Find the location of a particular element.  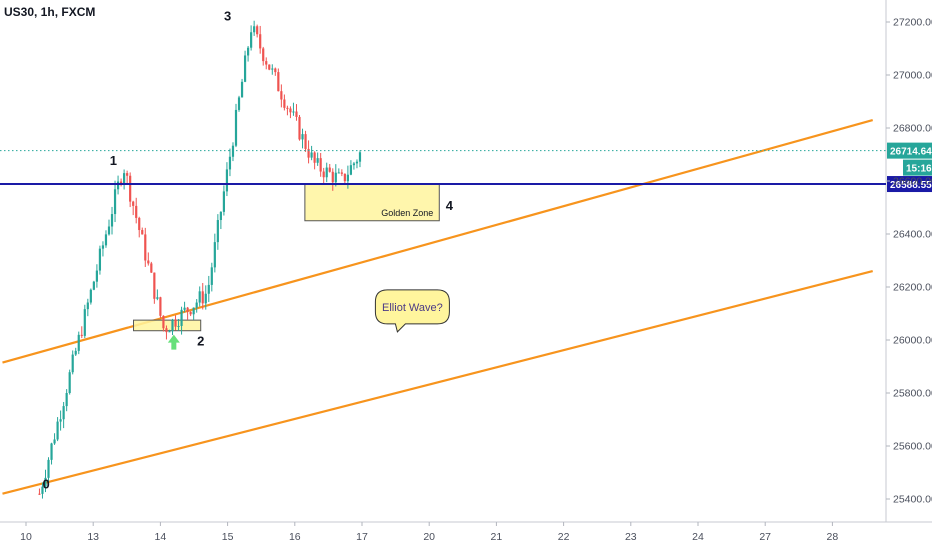

y-tick-label: 26000.00 is located at coordinates (912, 341).